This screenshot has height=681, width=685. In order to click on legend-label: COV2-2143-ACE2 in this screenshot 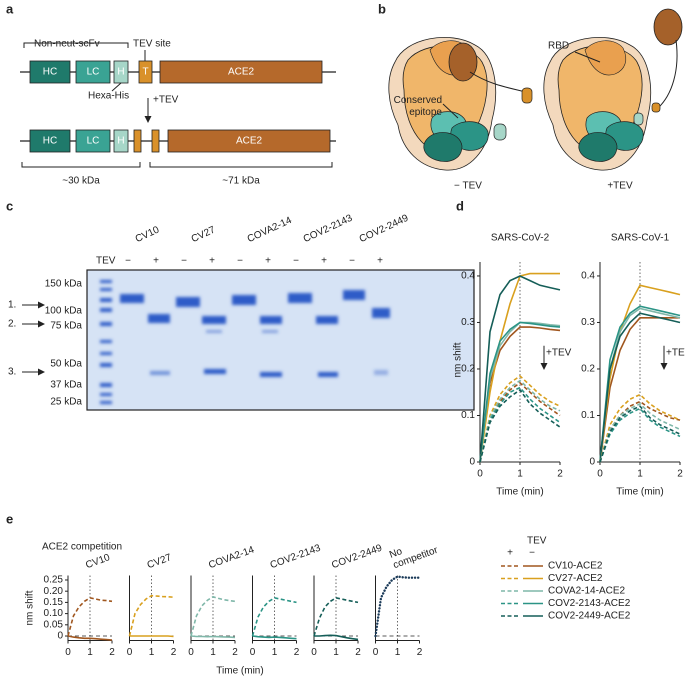, I will do `click(589, 603)`.